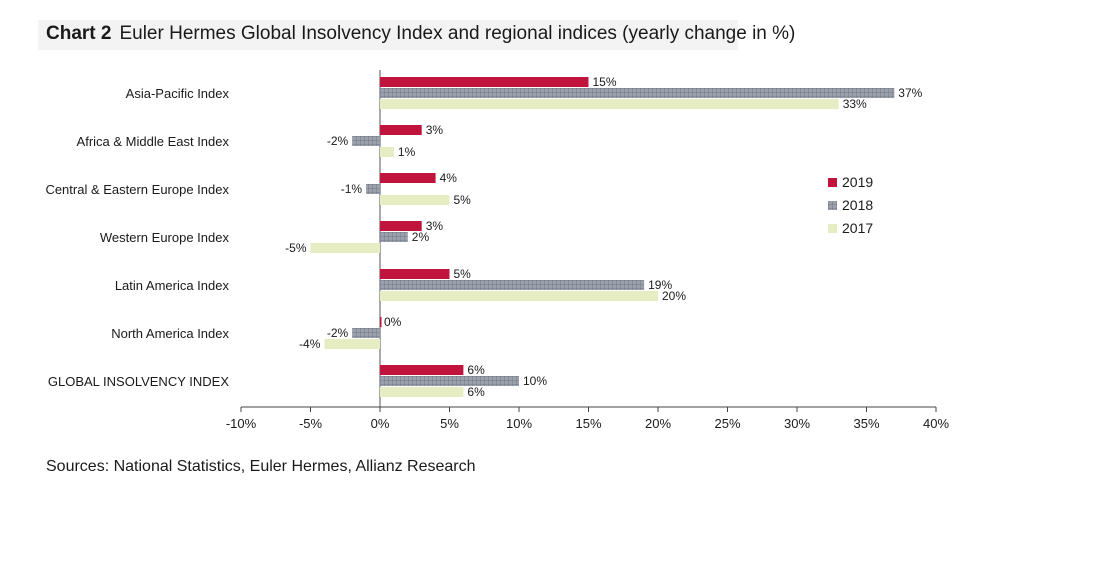 The image size is (1120, 586). What do you see at coordinates (170, 333) in the screenshot?
I see `category-label-north-america-index: North America Index` at bounding box center [170, 333].